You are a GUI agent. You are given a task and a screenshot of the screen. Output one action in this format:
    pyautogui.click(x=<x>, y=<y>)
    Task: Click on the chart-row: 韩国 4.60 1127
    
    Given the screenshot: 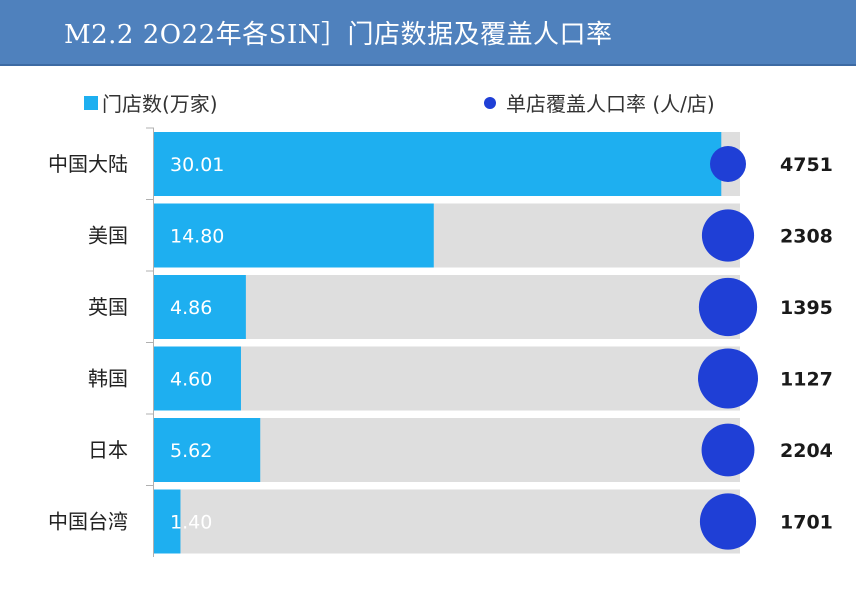 What is the action you would take?
    pyautogui.click(x=460, y=376)
    